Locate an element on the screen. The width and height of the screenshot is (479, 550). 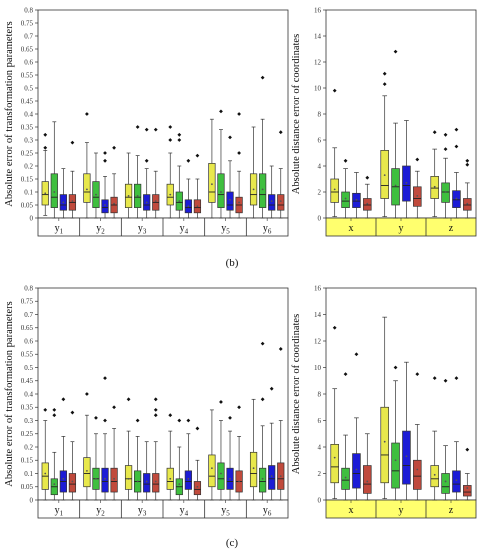
y-tick-label: 4 is located at coordinates (320, 447).